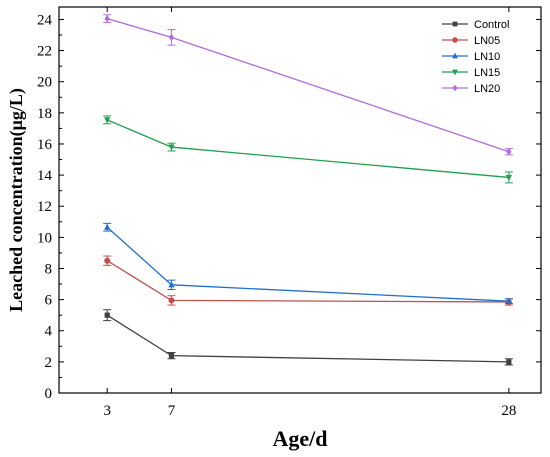 The width and height of the screenshot is (550, 457). I want to click on y-axis-title: Leached concentration(μg/L), so click(16, 200).